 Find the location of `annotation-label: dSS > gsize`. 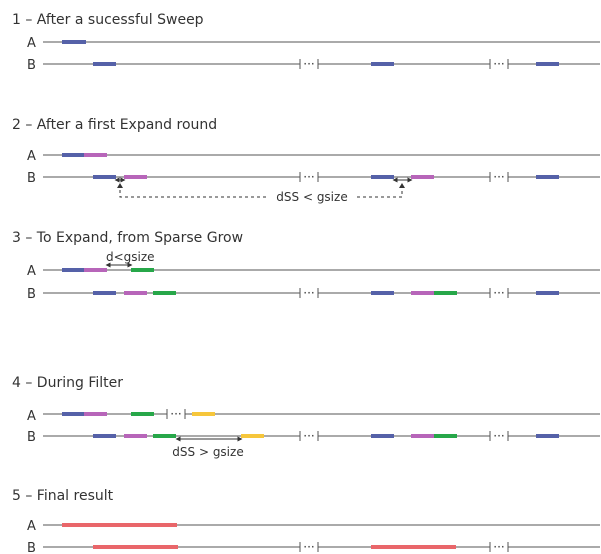

annotation-label: dSS > gsize is located at coordinates (207, 452).